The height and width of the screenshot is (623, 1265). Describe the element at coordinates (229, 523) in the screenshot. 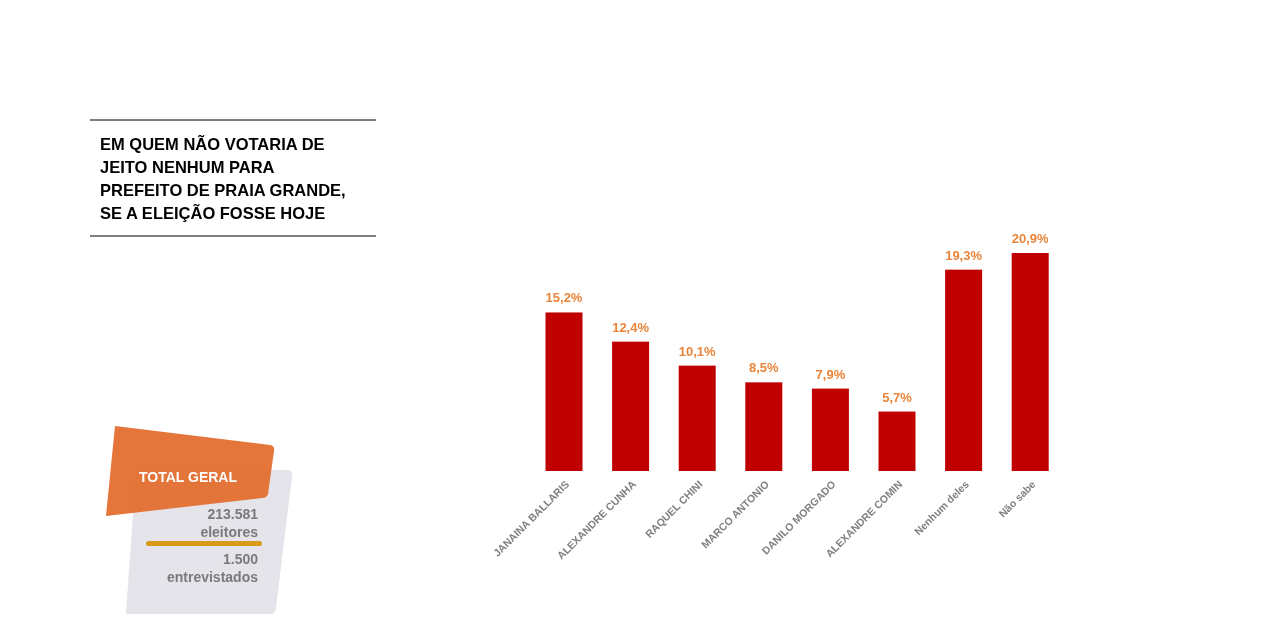

I see `text: 213.581 eleitores` at that location.